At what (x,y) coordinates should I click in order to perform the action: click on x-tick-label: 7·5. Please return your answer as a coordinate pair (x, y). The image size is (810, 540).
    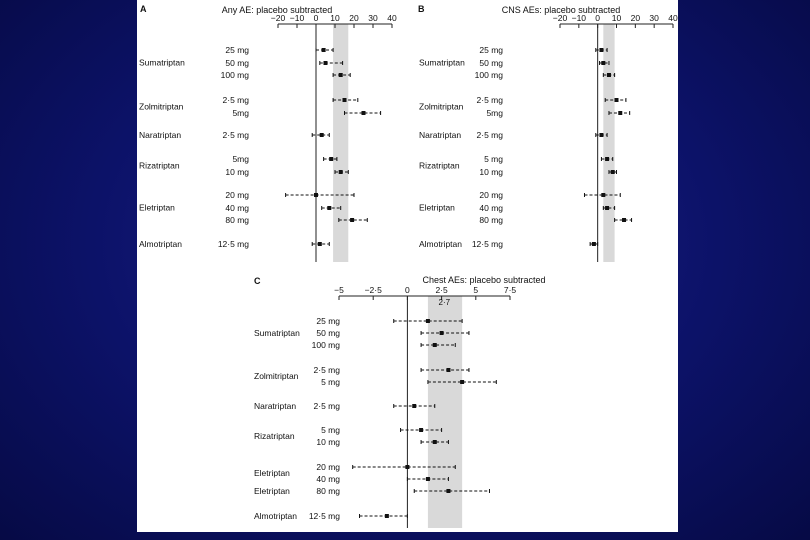
    Looking at the image, I should click on (510, 290).